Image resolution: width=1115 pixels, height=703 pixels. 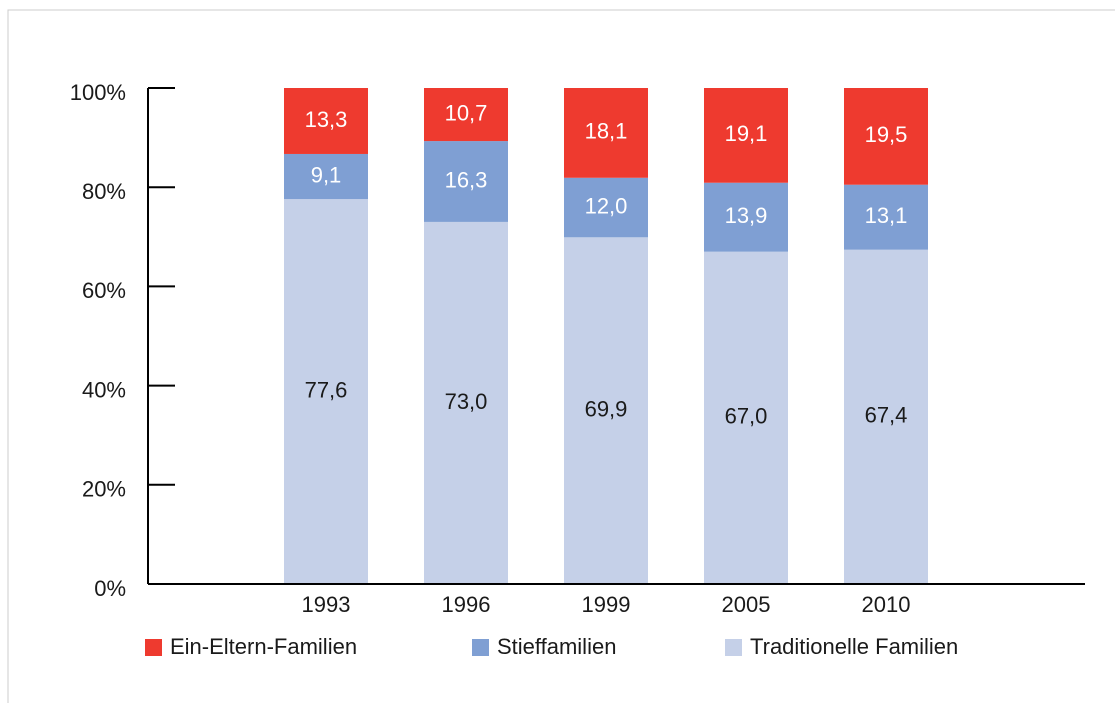 I want to click on data-label: 69,9, so click(x=606, y=408).